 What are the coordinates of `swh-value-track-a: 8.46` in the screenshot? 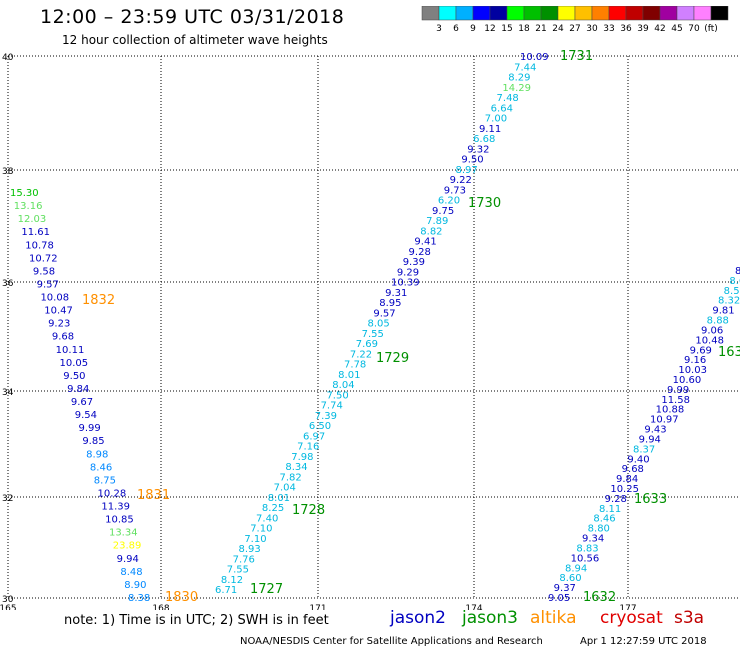 It's located at (101, 467).